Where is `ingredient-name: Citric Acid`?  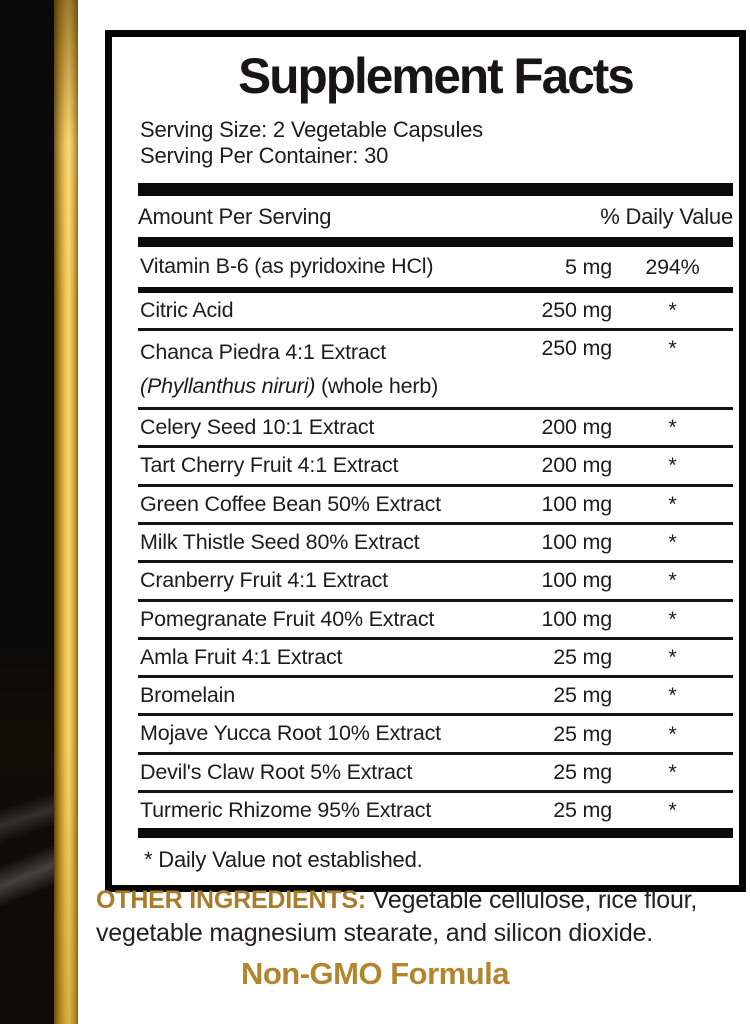
ingredient-name: Citric Acid is located at coordinates (187, 310).